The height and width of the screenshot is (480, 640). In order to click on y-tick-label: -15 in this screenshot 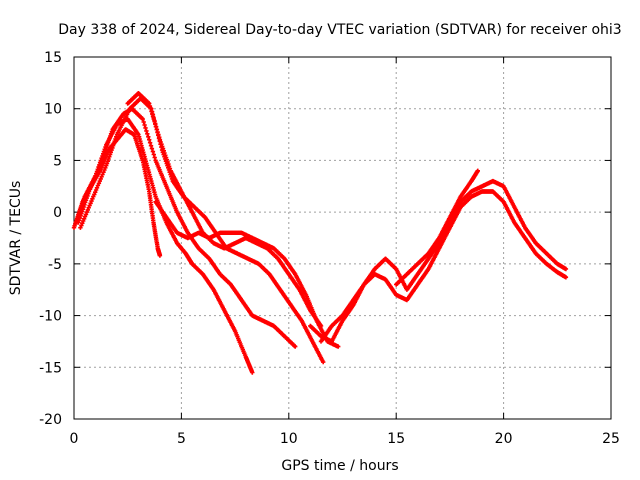, I will do `click(50, 368)`.